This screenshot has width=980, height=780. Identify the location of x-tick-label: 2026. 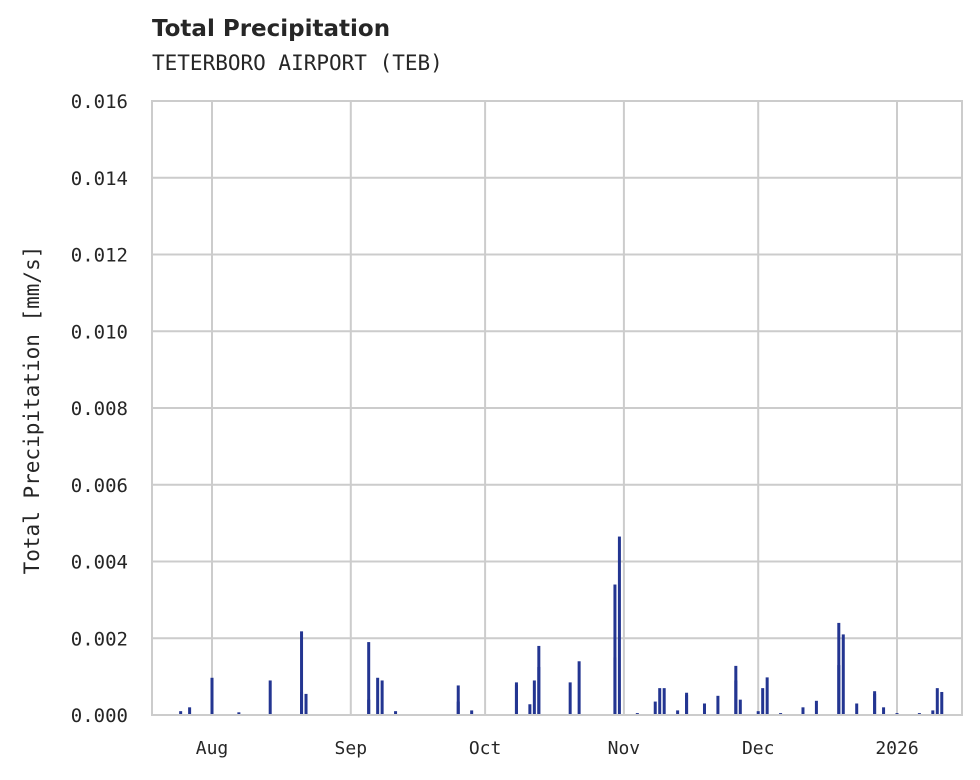
(896, 748).